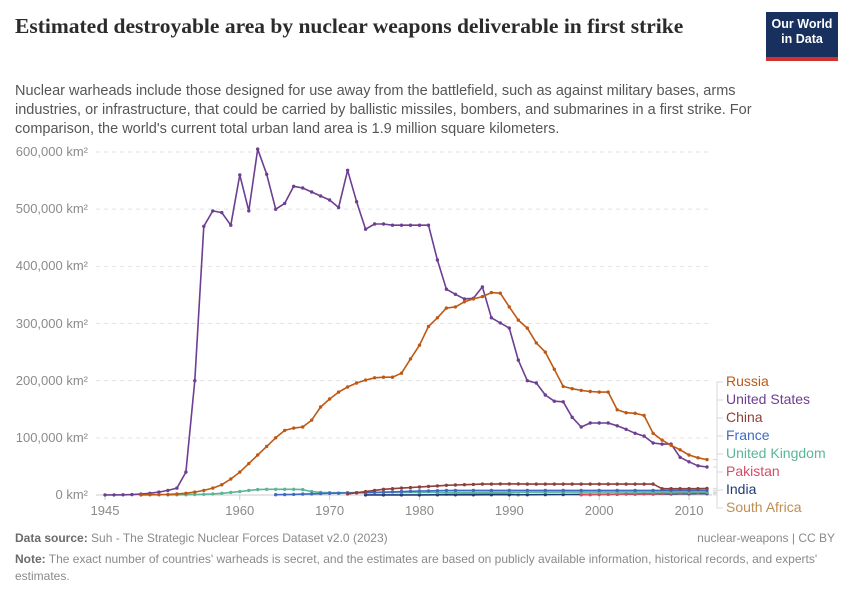 This screenshot has width=850, height=600. What do you see at coordinates (741, 489) in the screenshot?
I see `legend-item-india: India` at bounding box center [741, 489].